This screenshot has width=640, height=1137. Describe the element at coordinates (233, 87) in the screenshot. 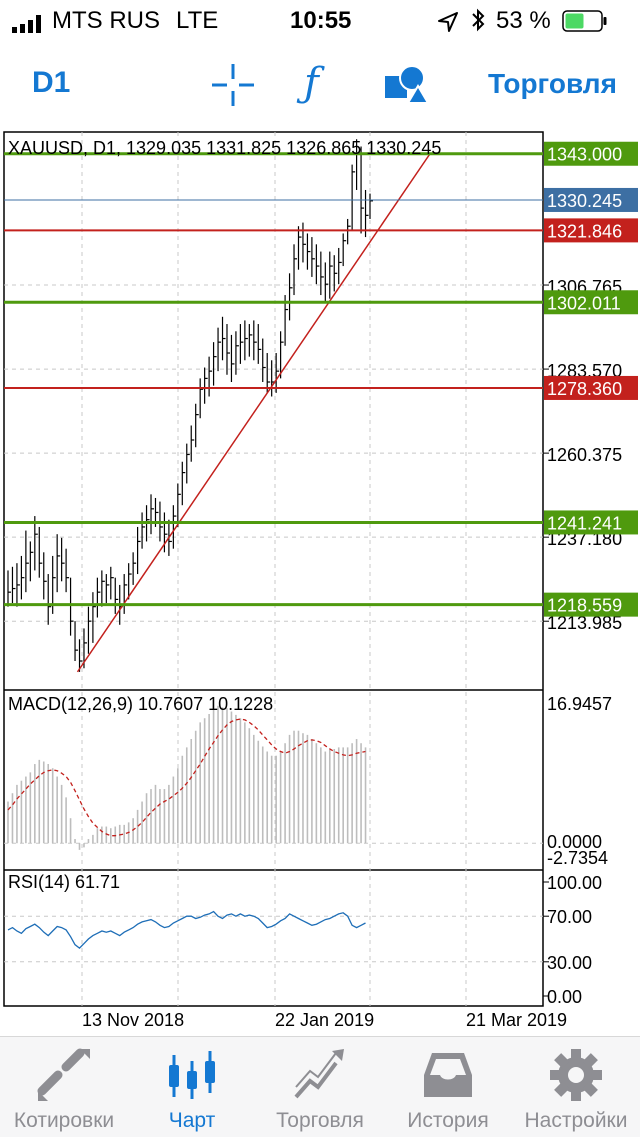

I see `crosshair-icon` at that location.